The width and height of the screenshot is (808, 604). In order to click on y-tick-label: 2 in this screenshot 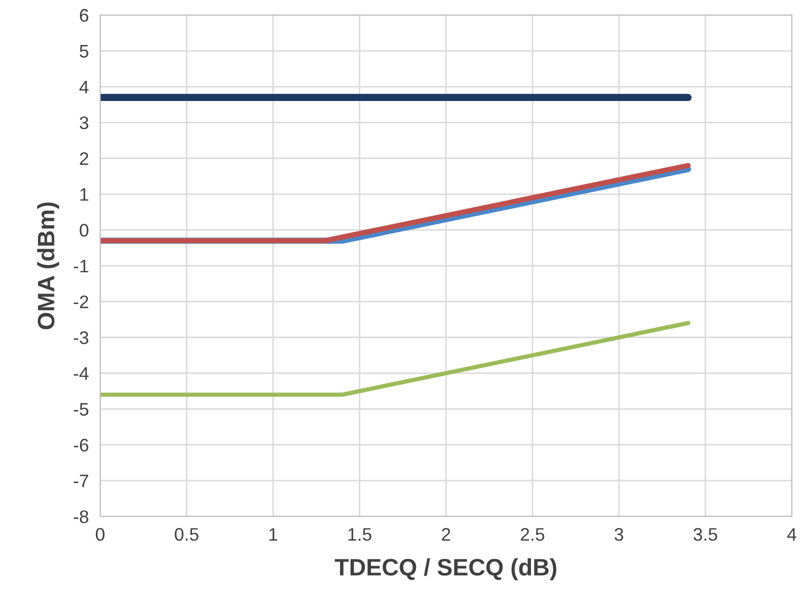, I will do `click(84, 158)`.